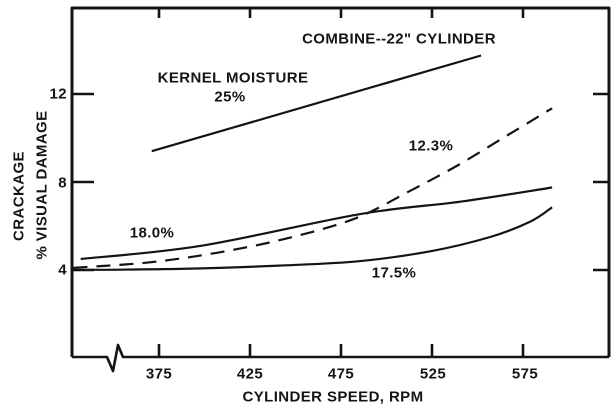 The width and height of the screenshot is (616, 412). I want to click on y-axis-label-line2: % VISUAL DAMAGE, so click(42, 185).